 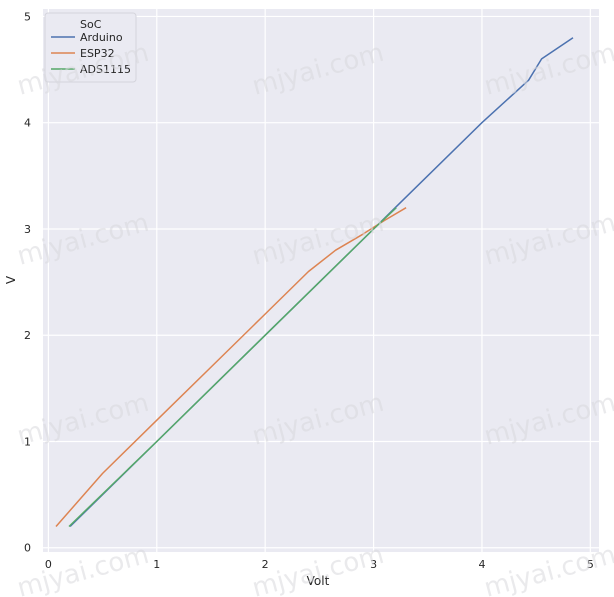 What do you see at coordinates (48, 564) in the screenshot?
I see `x-tick-label: 0` at bounding box center [48, 564].